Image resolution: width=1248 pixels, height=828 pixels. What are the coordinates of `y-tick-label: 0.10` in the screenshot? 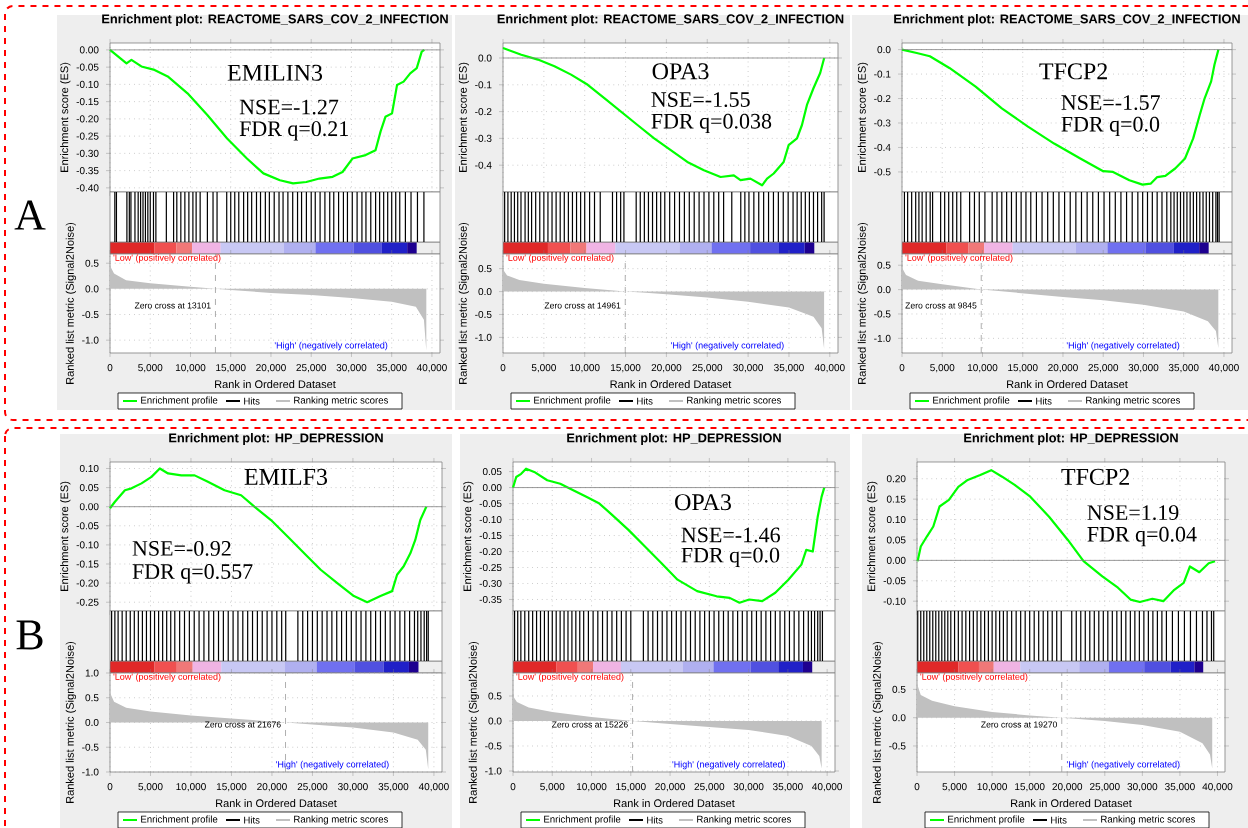 It's located at (89, 468).